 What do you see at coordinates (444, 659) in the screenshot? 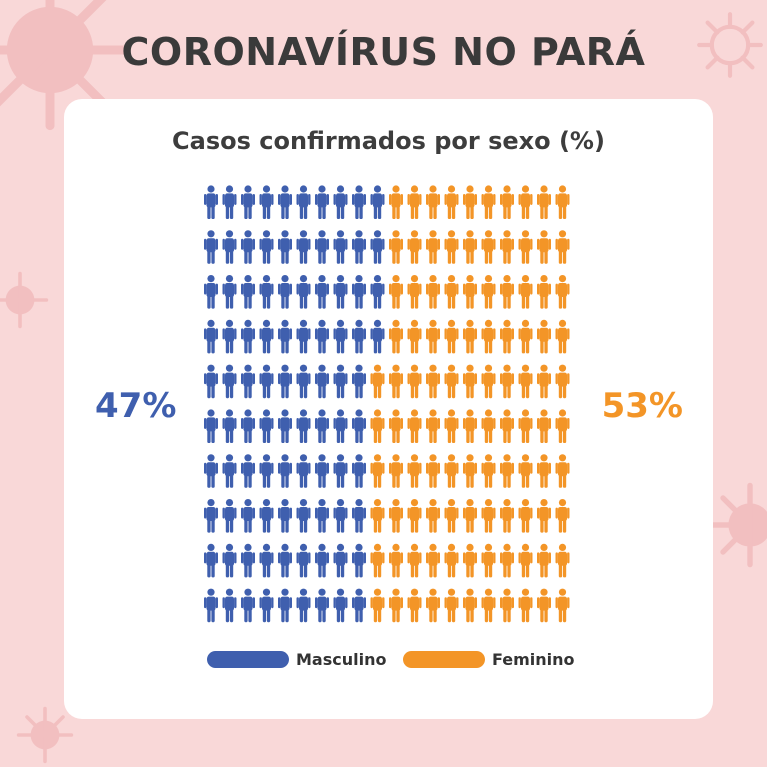
I see `legend-swatch-female` at bounding box center [444, 659].